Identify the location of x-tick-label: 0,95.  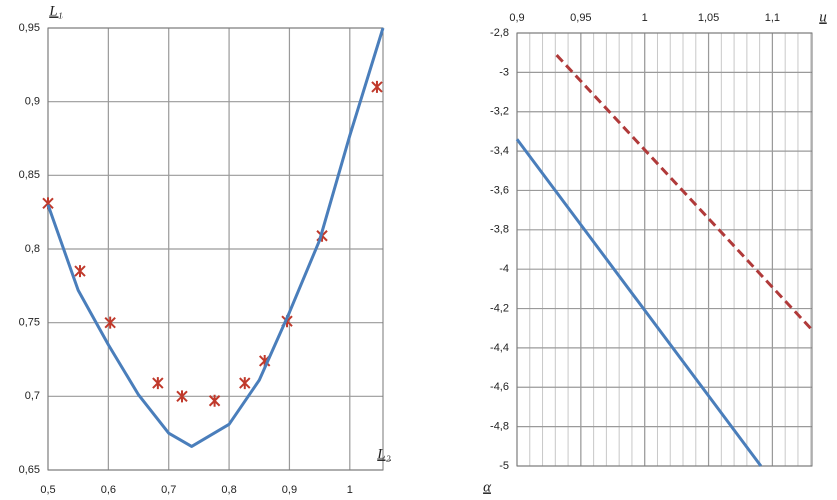
(580, 18).